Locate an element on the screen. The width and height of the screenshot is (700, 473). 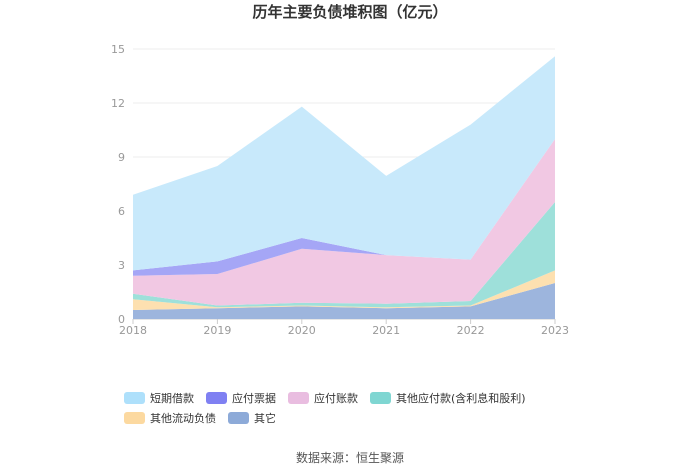
legend-label: 应付账款 is located at coordinates (336, 398).